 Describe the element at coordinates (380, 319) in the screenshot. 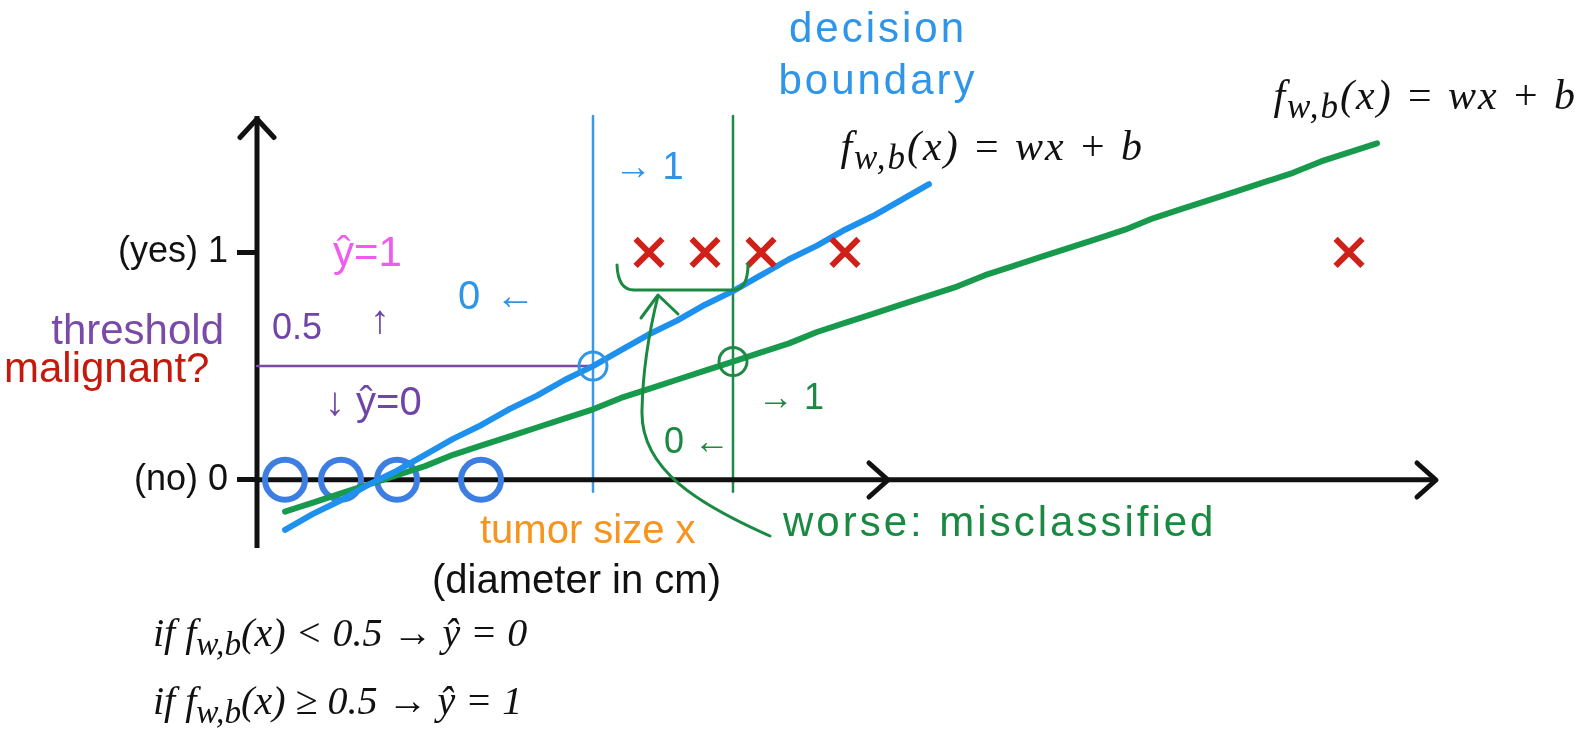

I see `annotation: ↑` at that location.